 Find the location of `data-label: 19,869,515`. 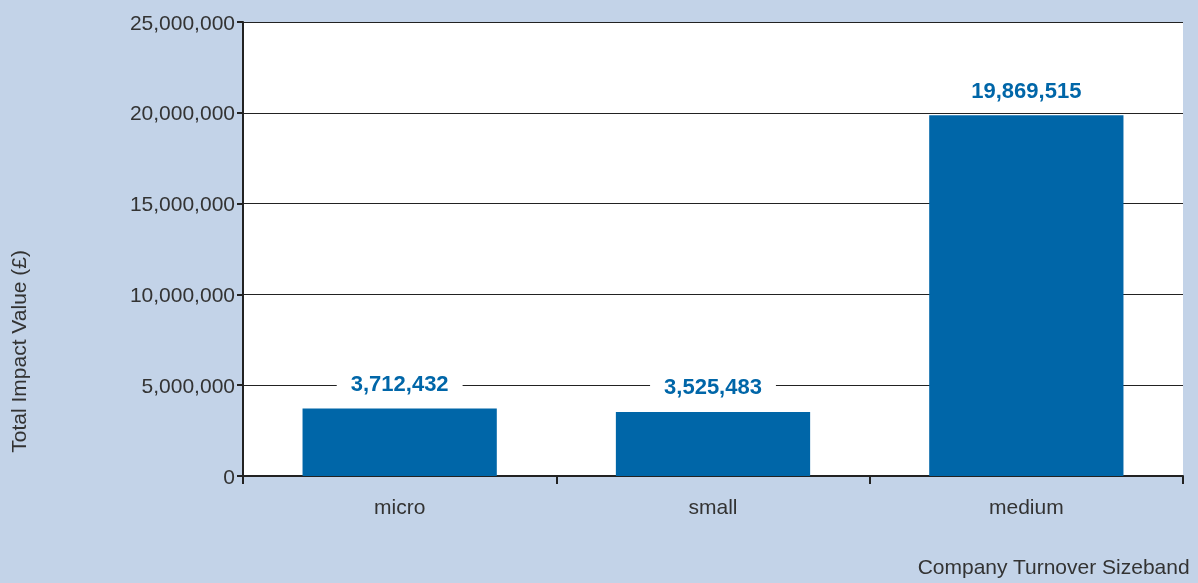

data-label: 19,869,515 is located at coordinates (1026, 90).